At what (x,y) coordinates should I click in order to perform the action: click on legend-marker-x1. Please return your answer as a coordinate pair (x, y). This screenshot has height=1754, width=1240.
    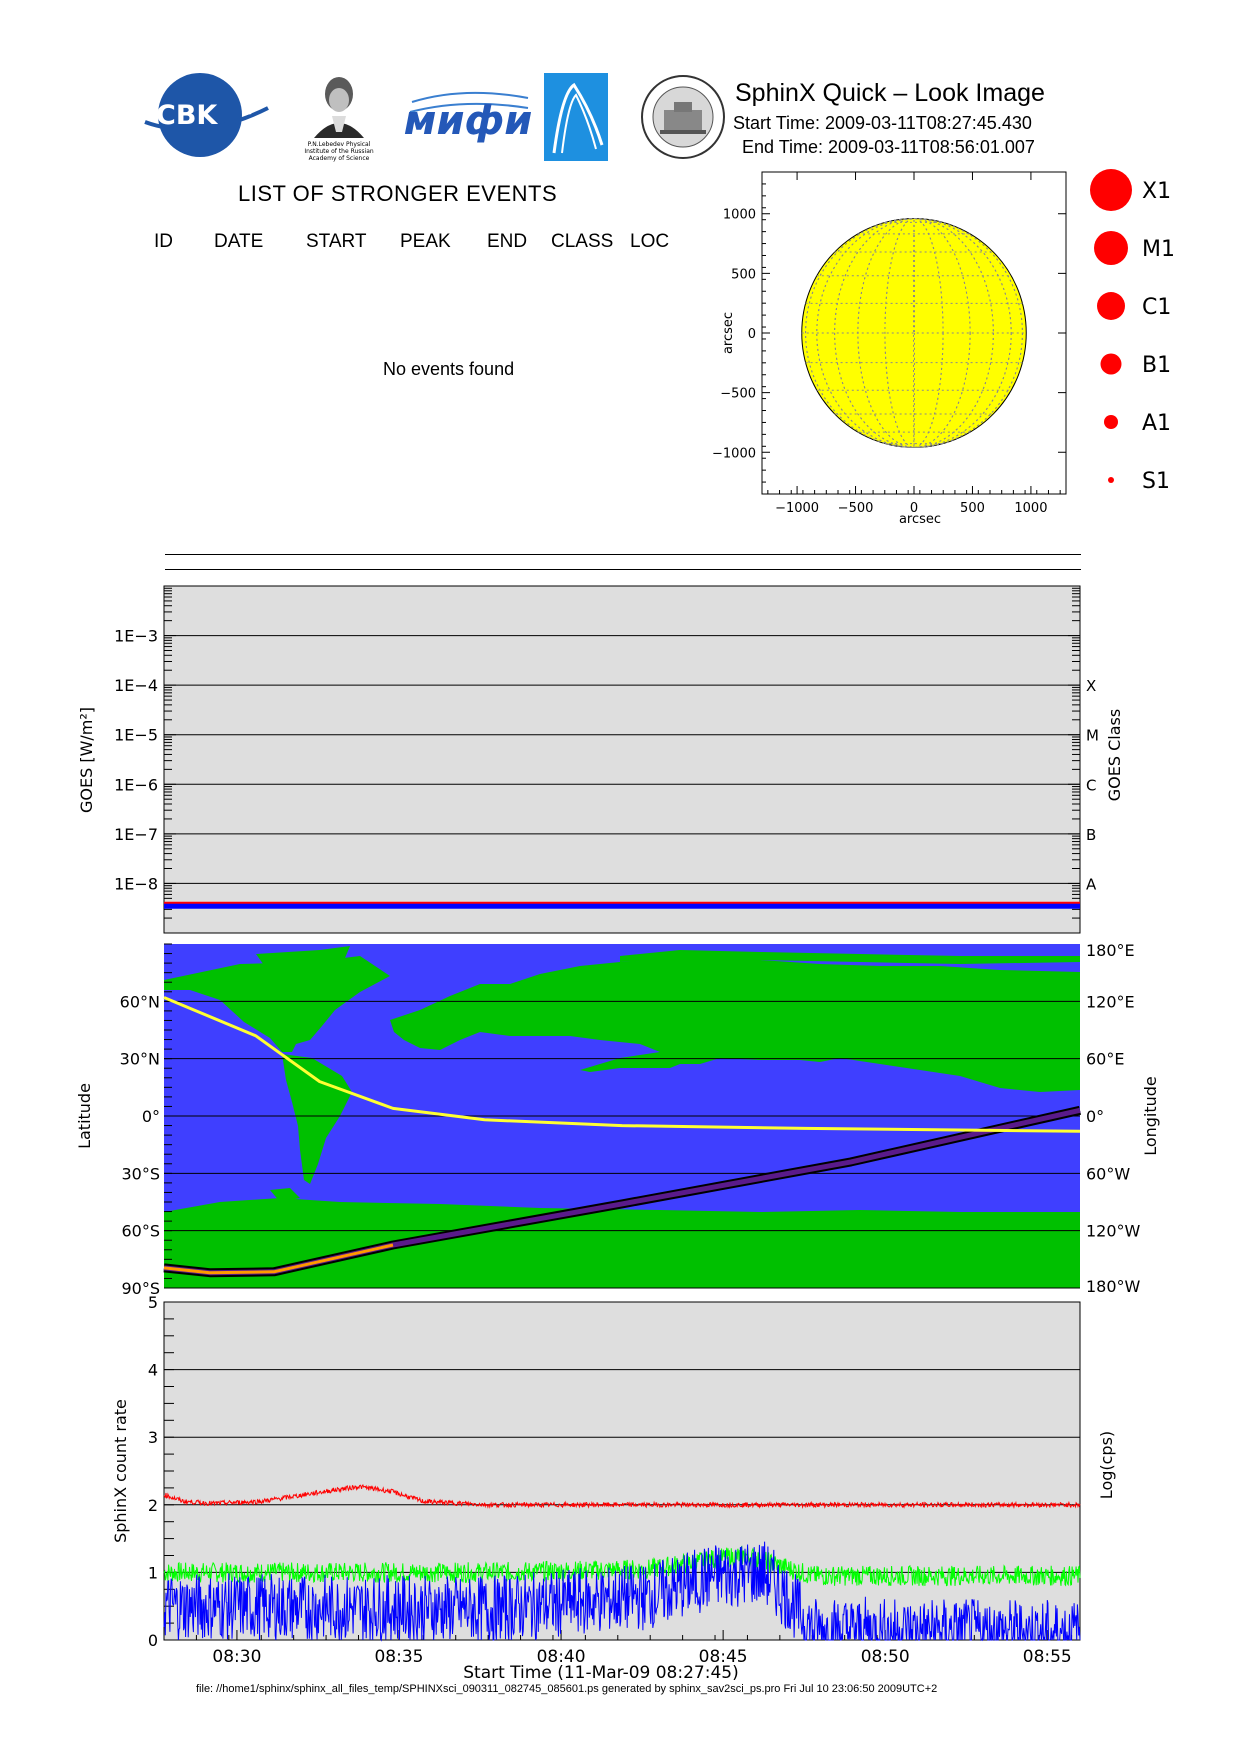
    Looking at the image, I should click on (1111, 190).